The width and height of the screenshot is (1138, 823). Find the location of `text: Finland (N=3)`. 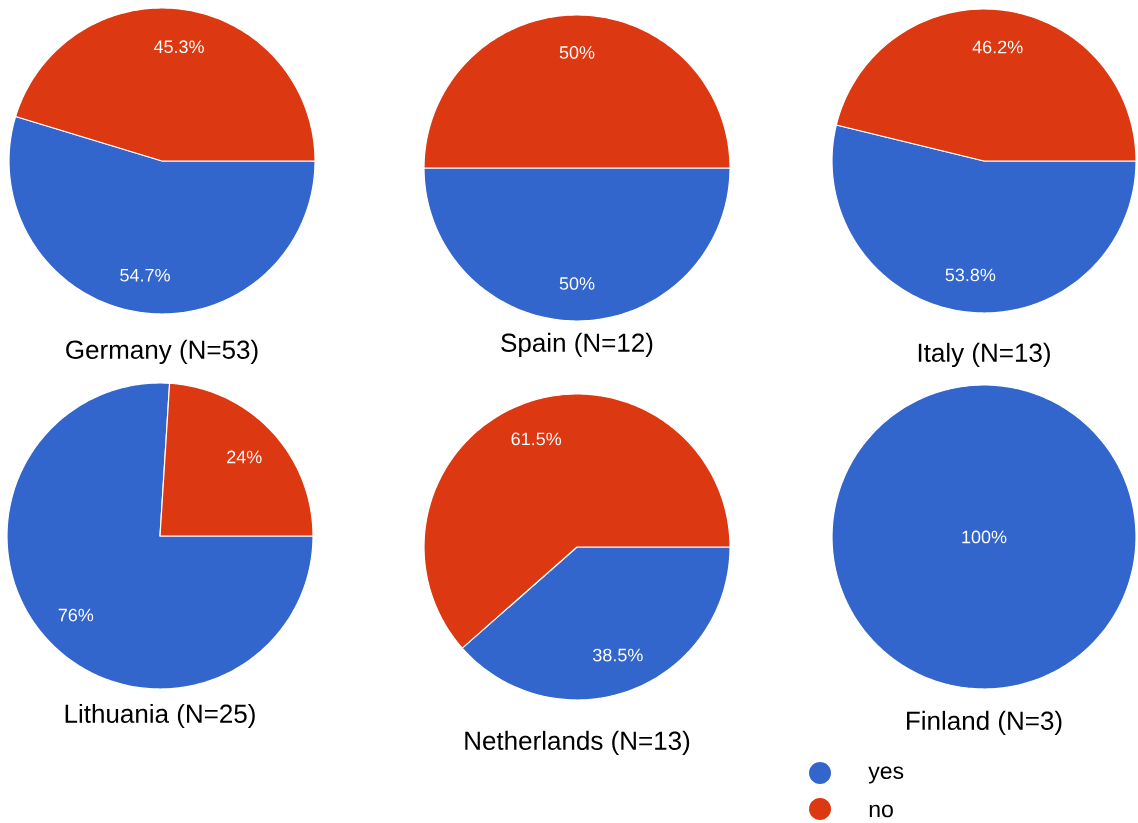

text: Finland (N=3) is located at coordinates (984, 723).